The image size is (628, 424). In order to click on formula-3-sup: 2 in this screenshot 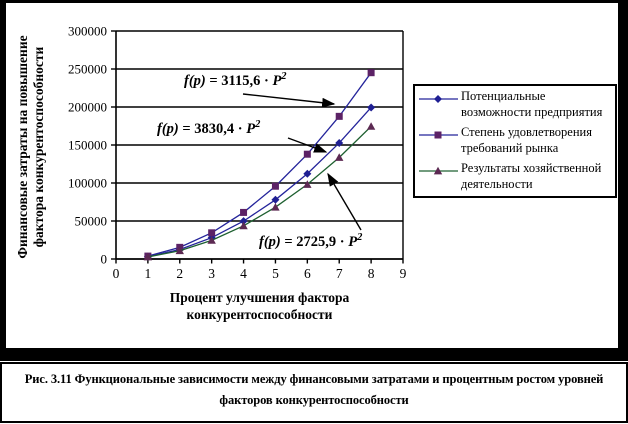, I will do `click(360, 237)`.